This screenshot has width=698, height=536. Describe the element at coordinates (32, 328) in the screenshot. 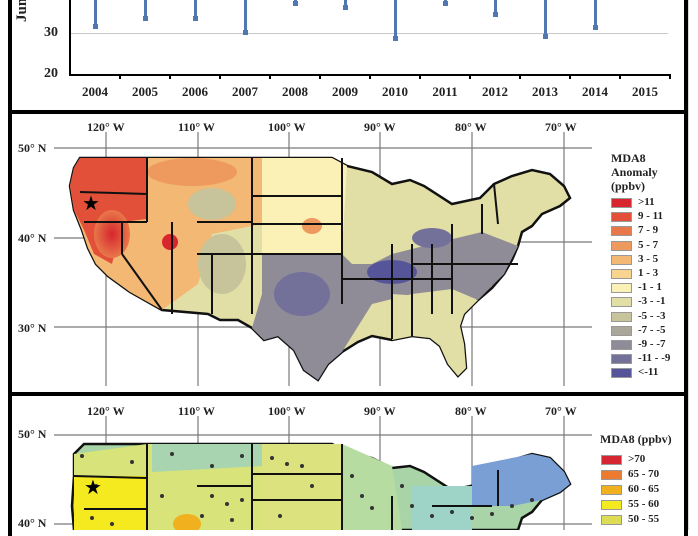

I see `lat-label-30n: 30° N` at that location.